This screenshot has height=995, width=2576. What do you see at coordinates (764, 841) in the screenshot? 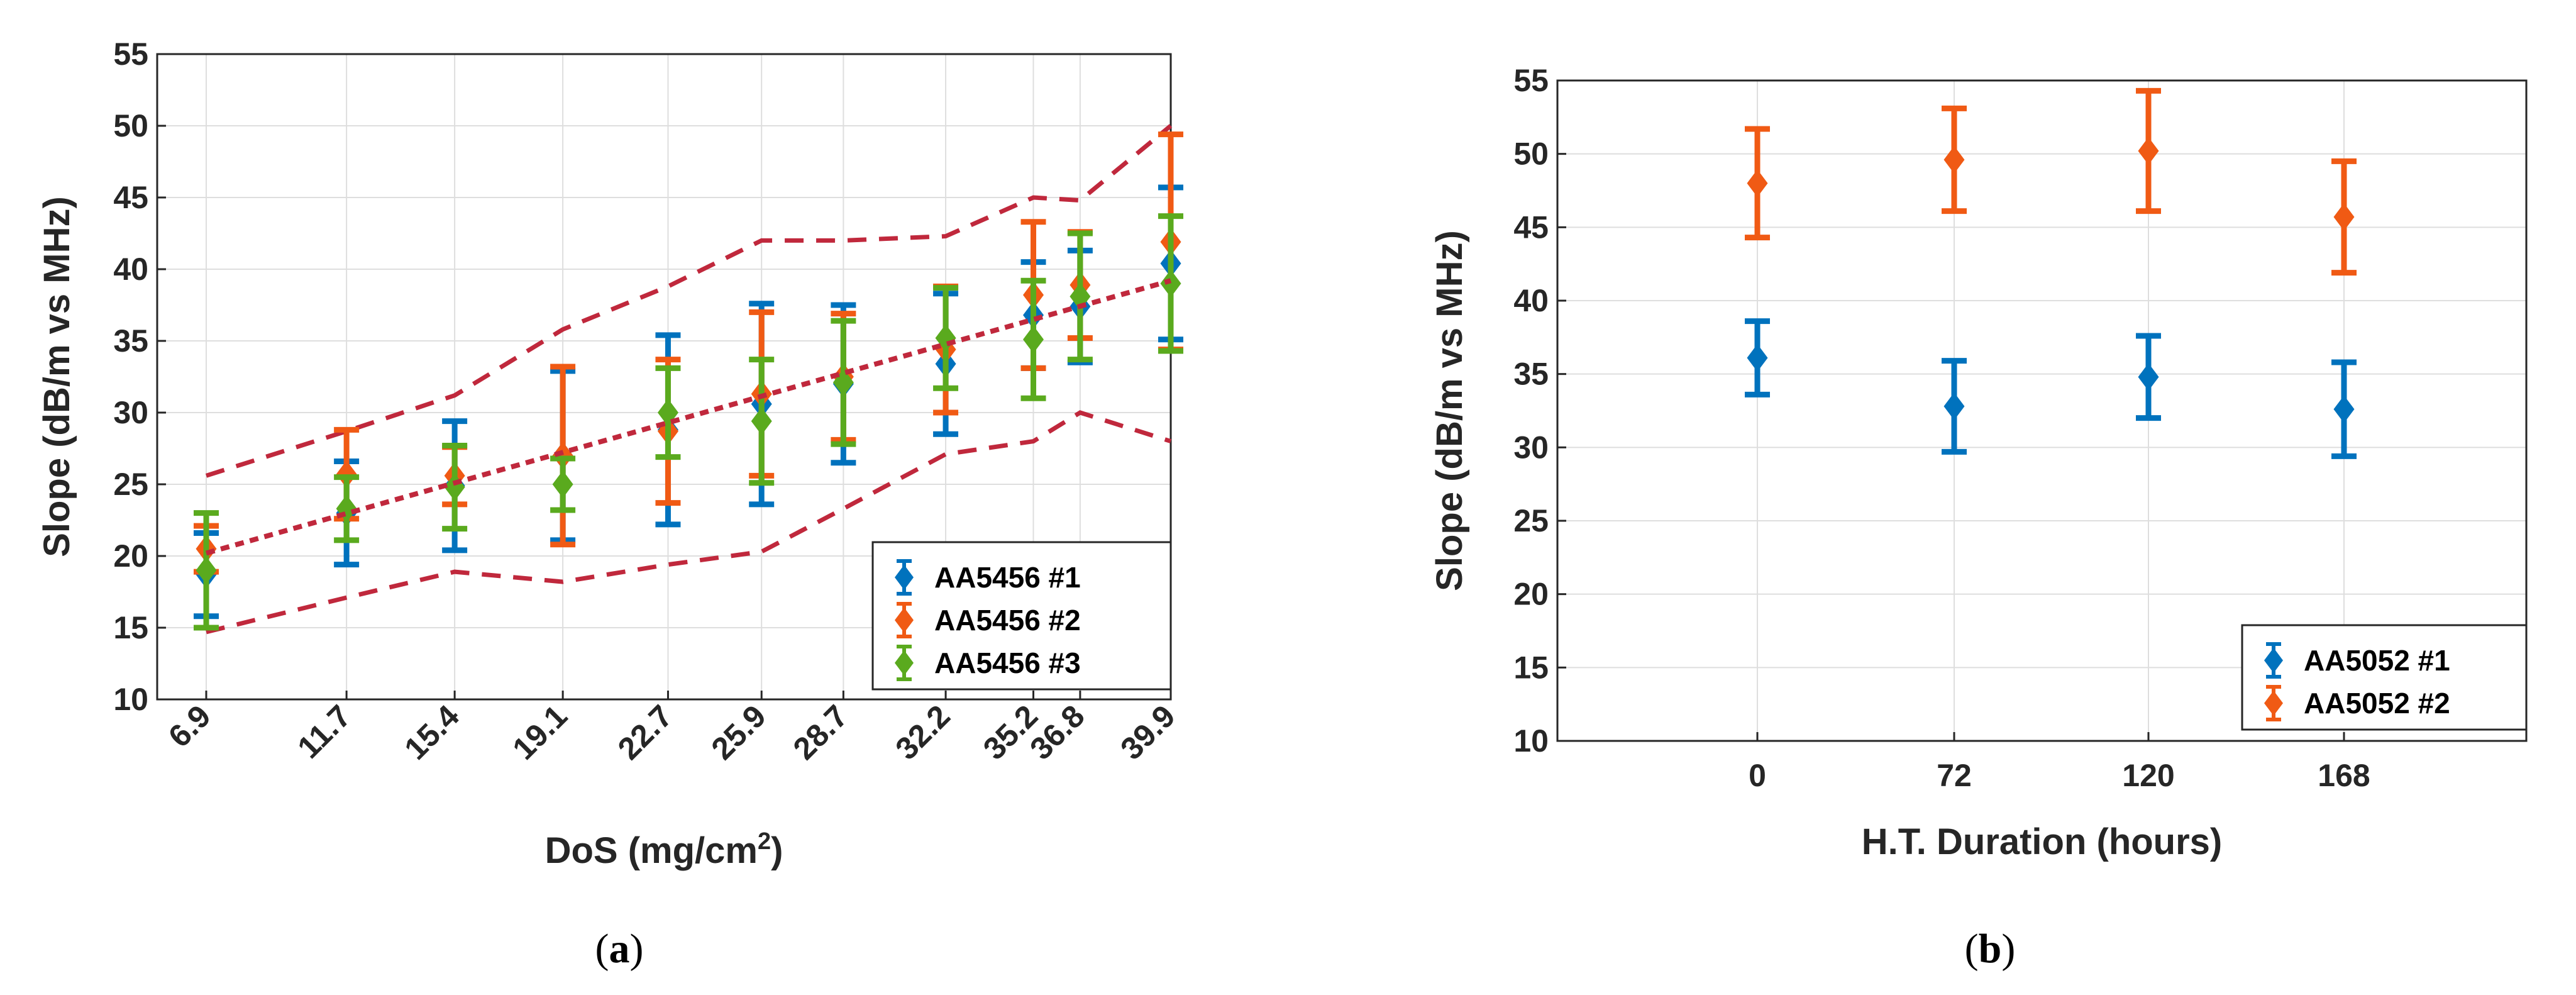
I see `x-axis-label-superscript: 2` at bounding box center [764, 841].